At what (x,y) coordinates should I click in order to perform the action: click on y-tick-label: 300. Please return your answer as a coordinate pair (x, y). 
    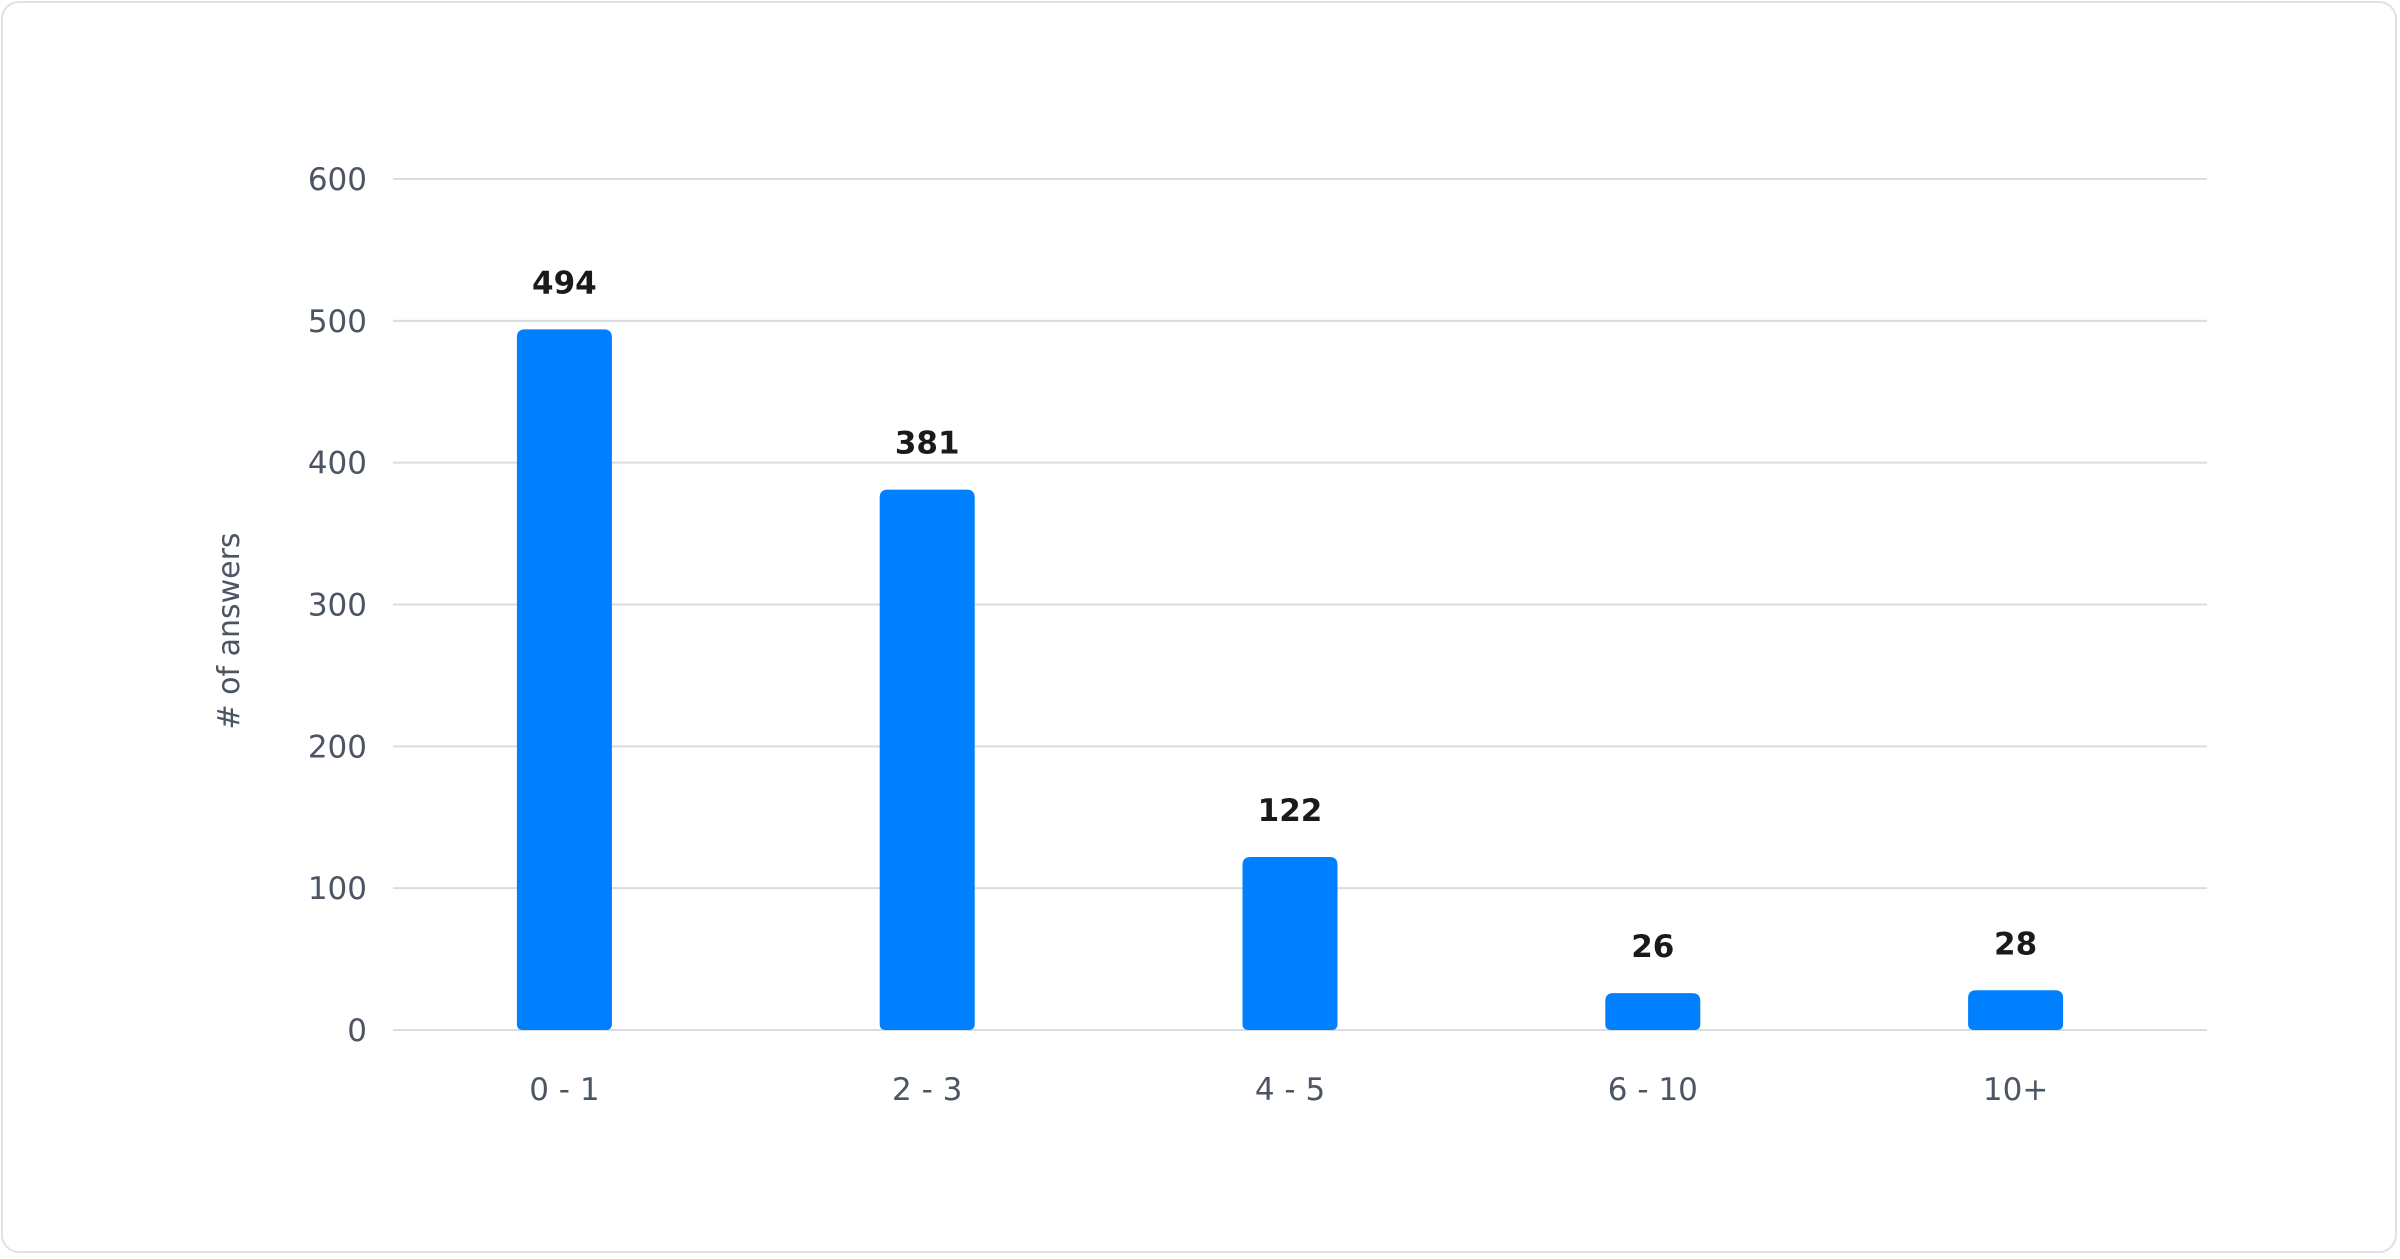
    Looking at the image, I should click on (337, 606).